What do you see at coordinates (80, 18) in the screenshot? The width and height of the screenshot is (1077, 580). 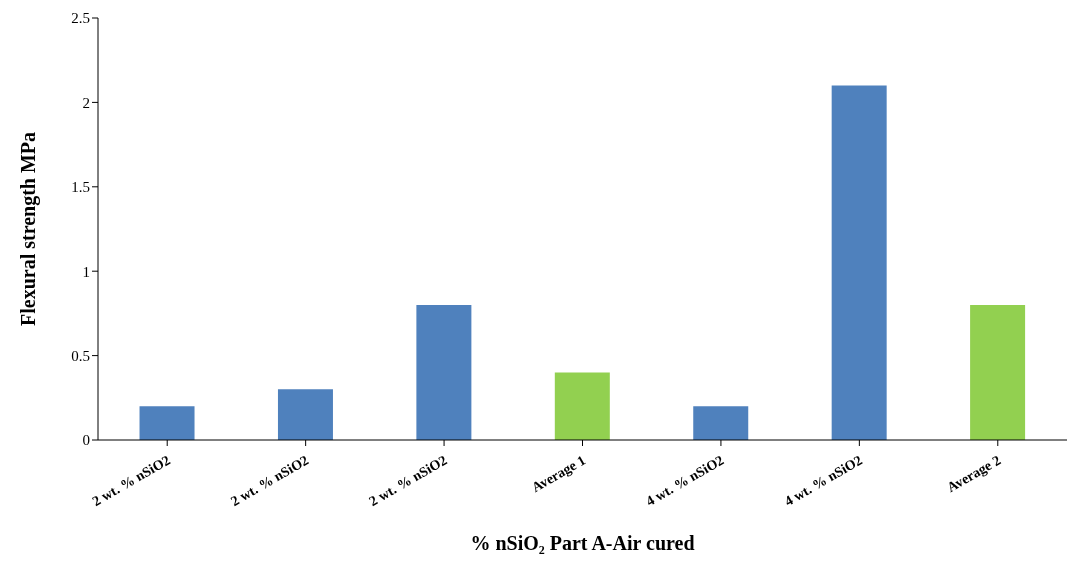 I see `y-tick-label: 2.5` at bounding box center [80, 18].